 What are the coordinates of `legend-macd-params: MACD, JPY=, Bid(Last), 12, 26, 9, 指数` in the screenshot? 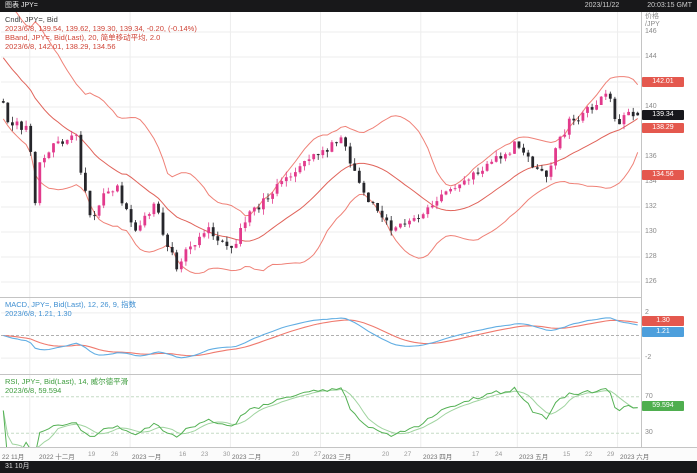 It's located at (71, 304).